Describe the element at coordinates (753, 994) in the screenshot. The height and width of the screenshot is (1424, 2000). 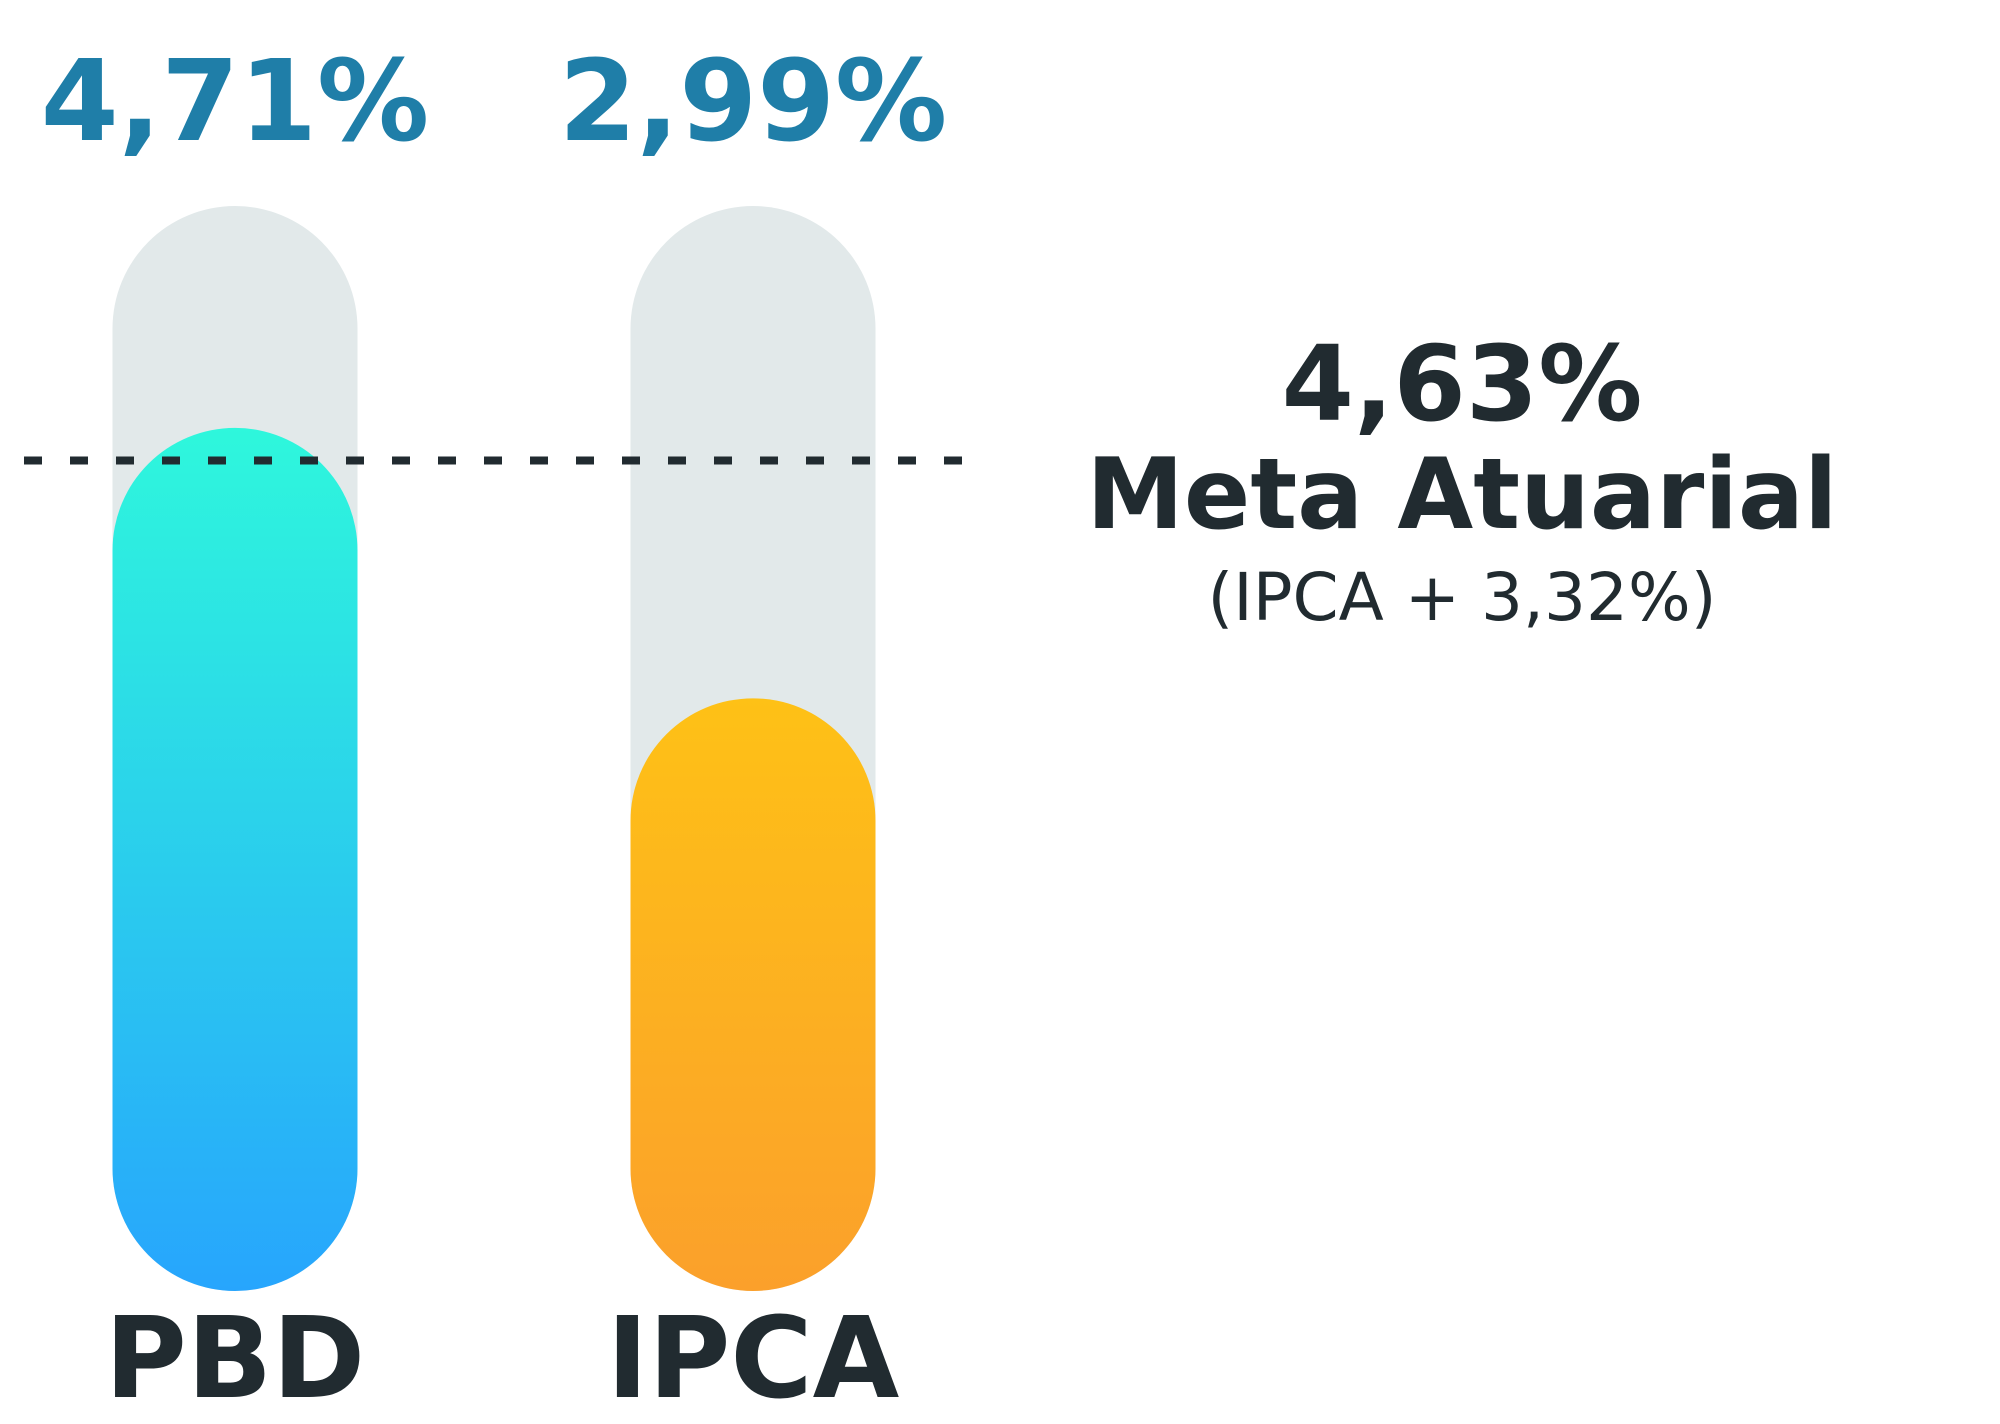
I see `bar-ipca` at that location.